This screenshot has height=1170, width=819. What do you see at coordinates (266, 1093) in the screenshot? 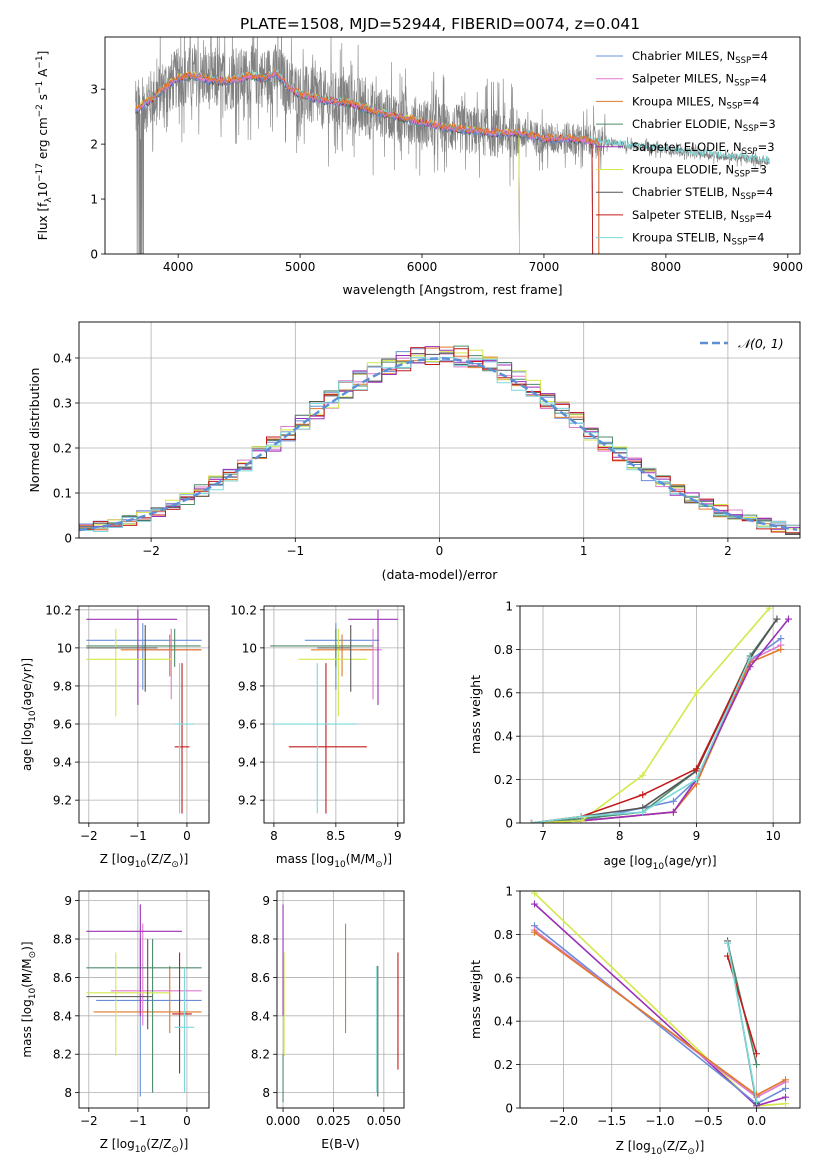
I see `y-tick-label: 8` at bounding box center [266, 1093].